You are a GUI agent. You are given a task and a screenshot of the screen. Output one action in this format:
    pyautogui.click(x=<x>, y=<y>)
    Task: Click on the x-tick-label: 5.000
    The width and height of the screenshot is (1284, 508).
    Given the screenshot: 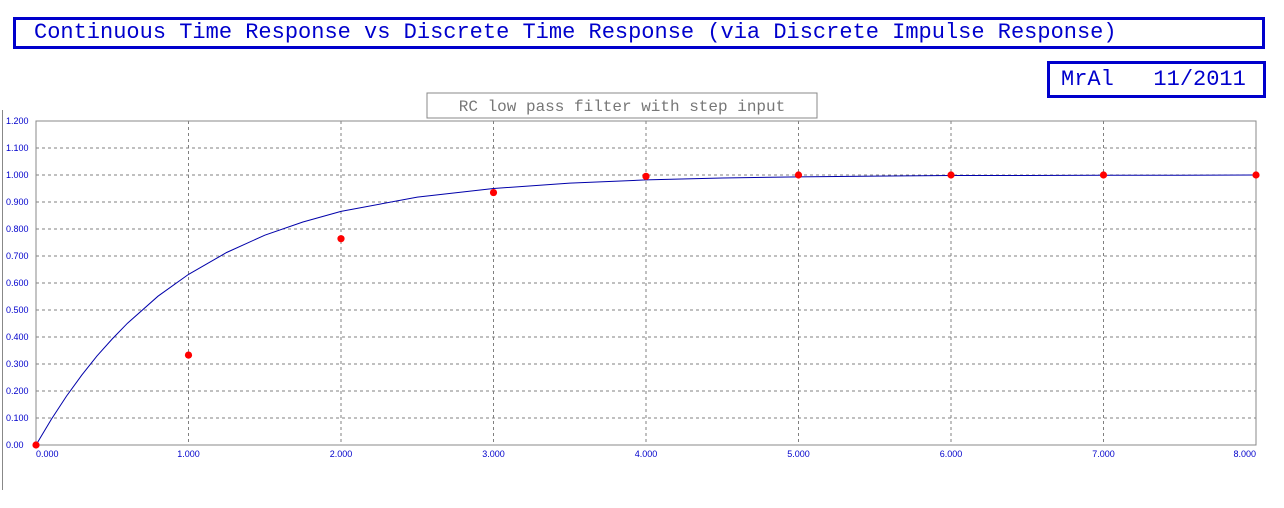 What is the action you would take?
    pyautogui.click(x=798, y=454)
    